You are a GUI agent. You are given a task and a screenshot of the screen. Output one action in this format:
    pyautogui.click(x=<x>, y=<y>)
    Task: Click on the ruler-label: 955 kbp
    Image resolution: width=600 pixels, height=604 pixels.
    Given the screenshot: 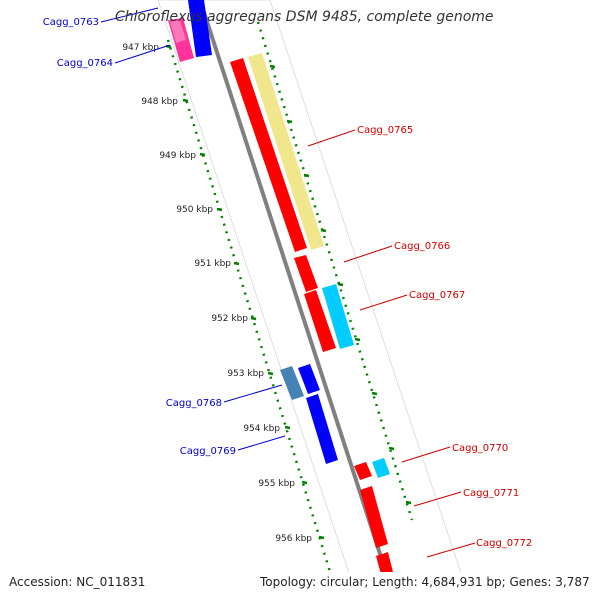 What is the action you would take?
    pyautogui.click(x=276, y=484)
    